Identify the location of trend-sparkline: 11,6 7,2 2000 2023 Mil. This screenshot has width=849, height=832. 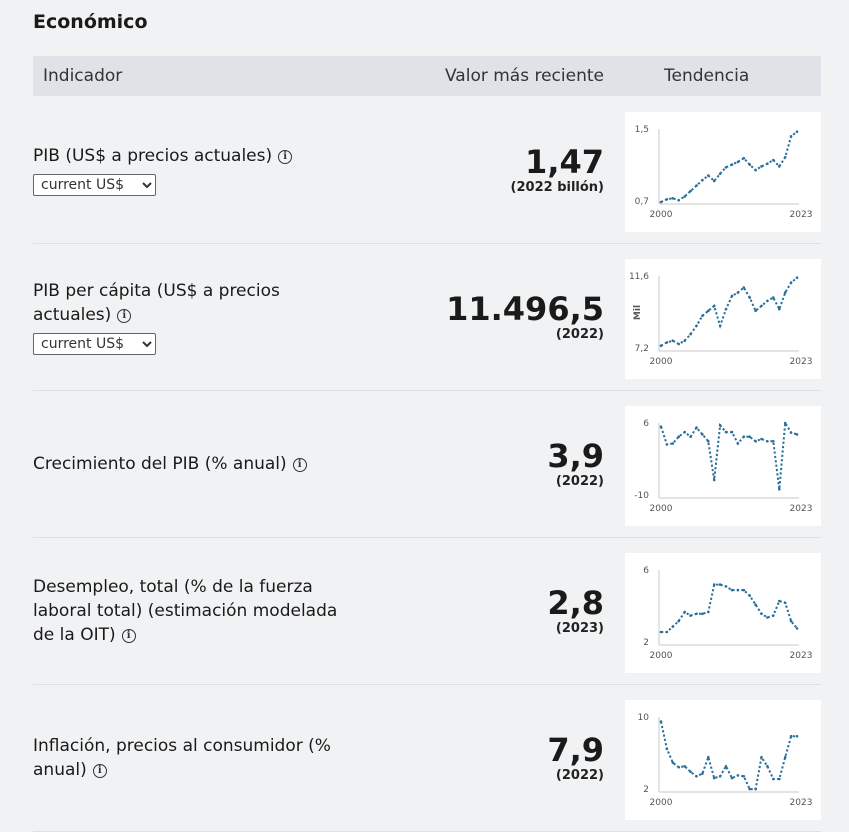
(723, 319).